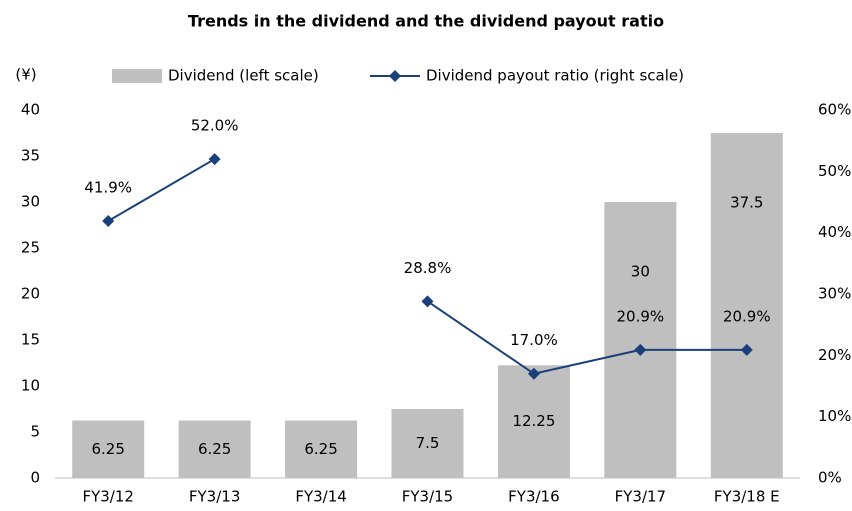 The height and width of the screenshot is (511, 852). Describe the element at coordinates (30, 110) in the screenshot. I see `y-tick-label: 40` at that location.